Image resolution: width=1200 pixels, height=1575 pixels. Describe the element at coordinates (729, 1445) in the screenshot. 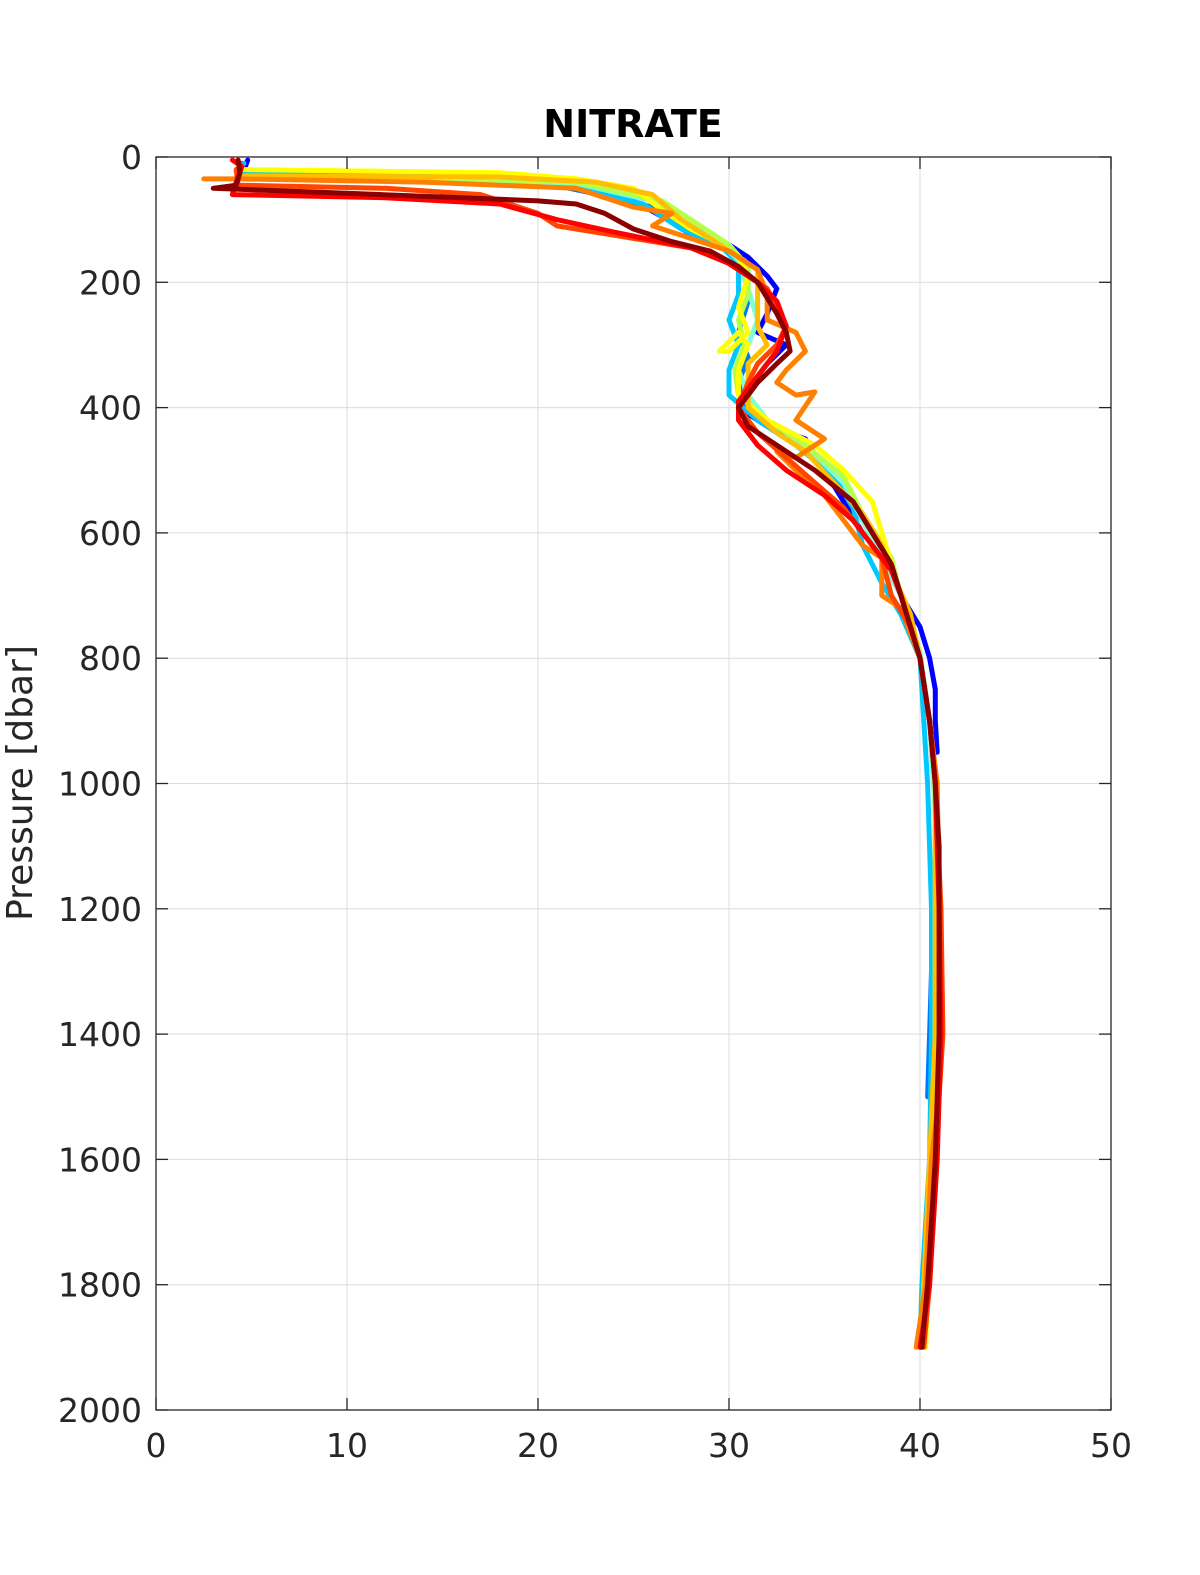

I see `x-tick-label: 30` at that location.